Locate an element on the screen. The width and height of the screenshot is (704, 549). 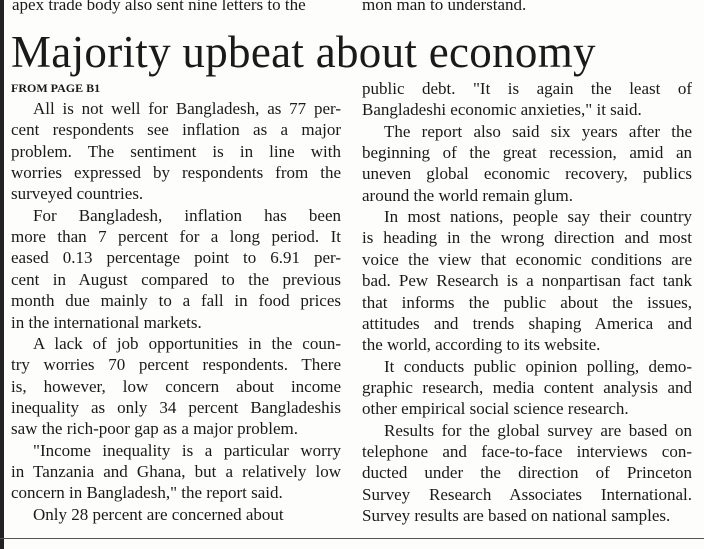
text-line: is, however, low concern about income is located at coordinates (176, 386).